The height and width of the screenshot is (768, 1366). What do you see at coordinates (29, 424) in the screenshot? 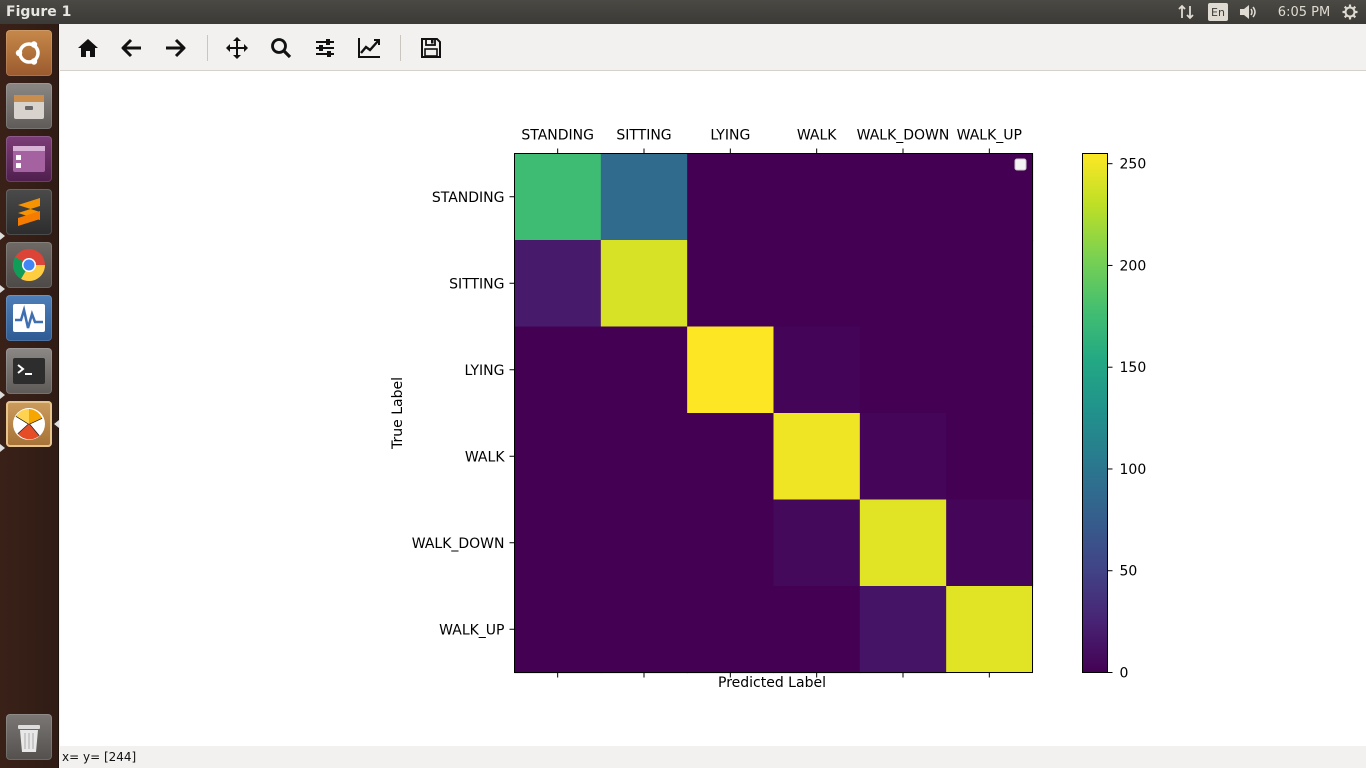
I see `python-app-icon` at bounding box center [29, 424].